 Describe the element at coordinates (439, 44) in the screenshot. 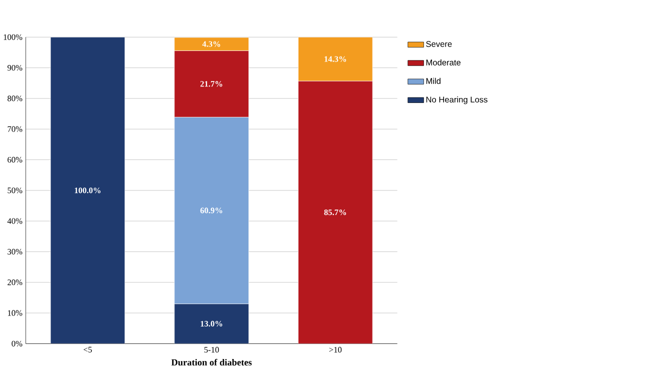

I see `legend-label: Severe` at that location.